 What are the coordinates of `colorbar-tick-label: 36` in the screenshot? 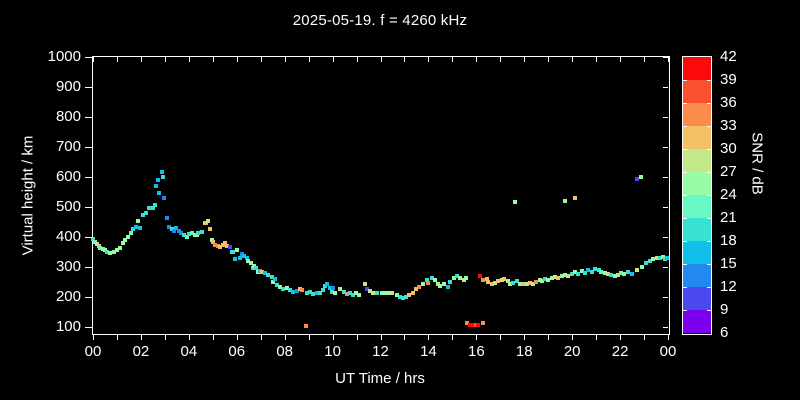 It's located at (728, 102).